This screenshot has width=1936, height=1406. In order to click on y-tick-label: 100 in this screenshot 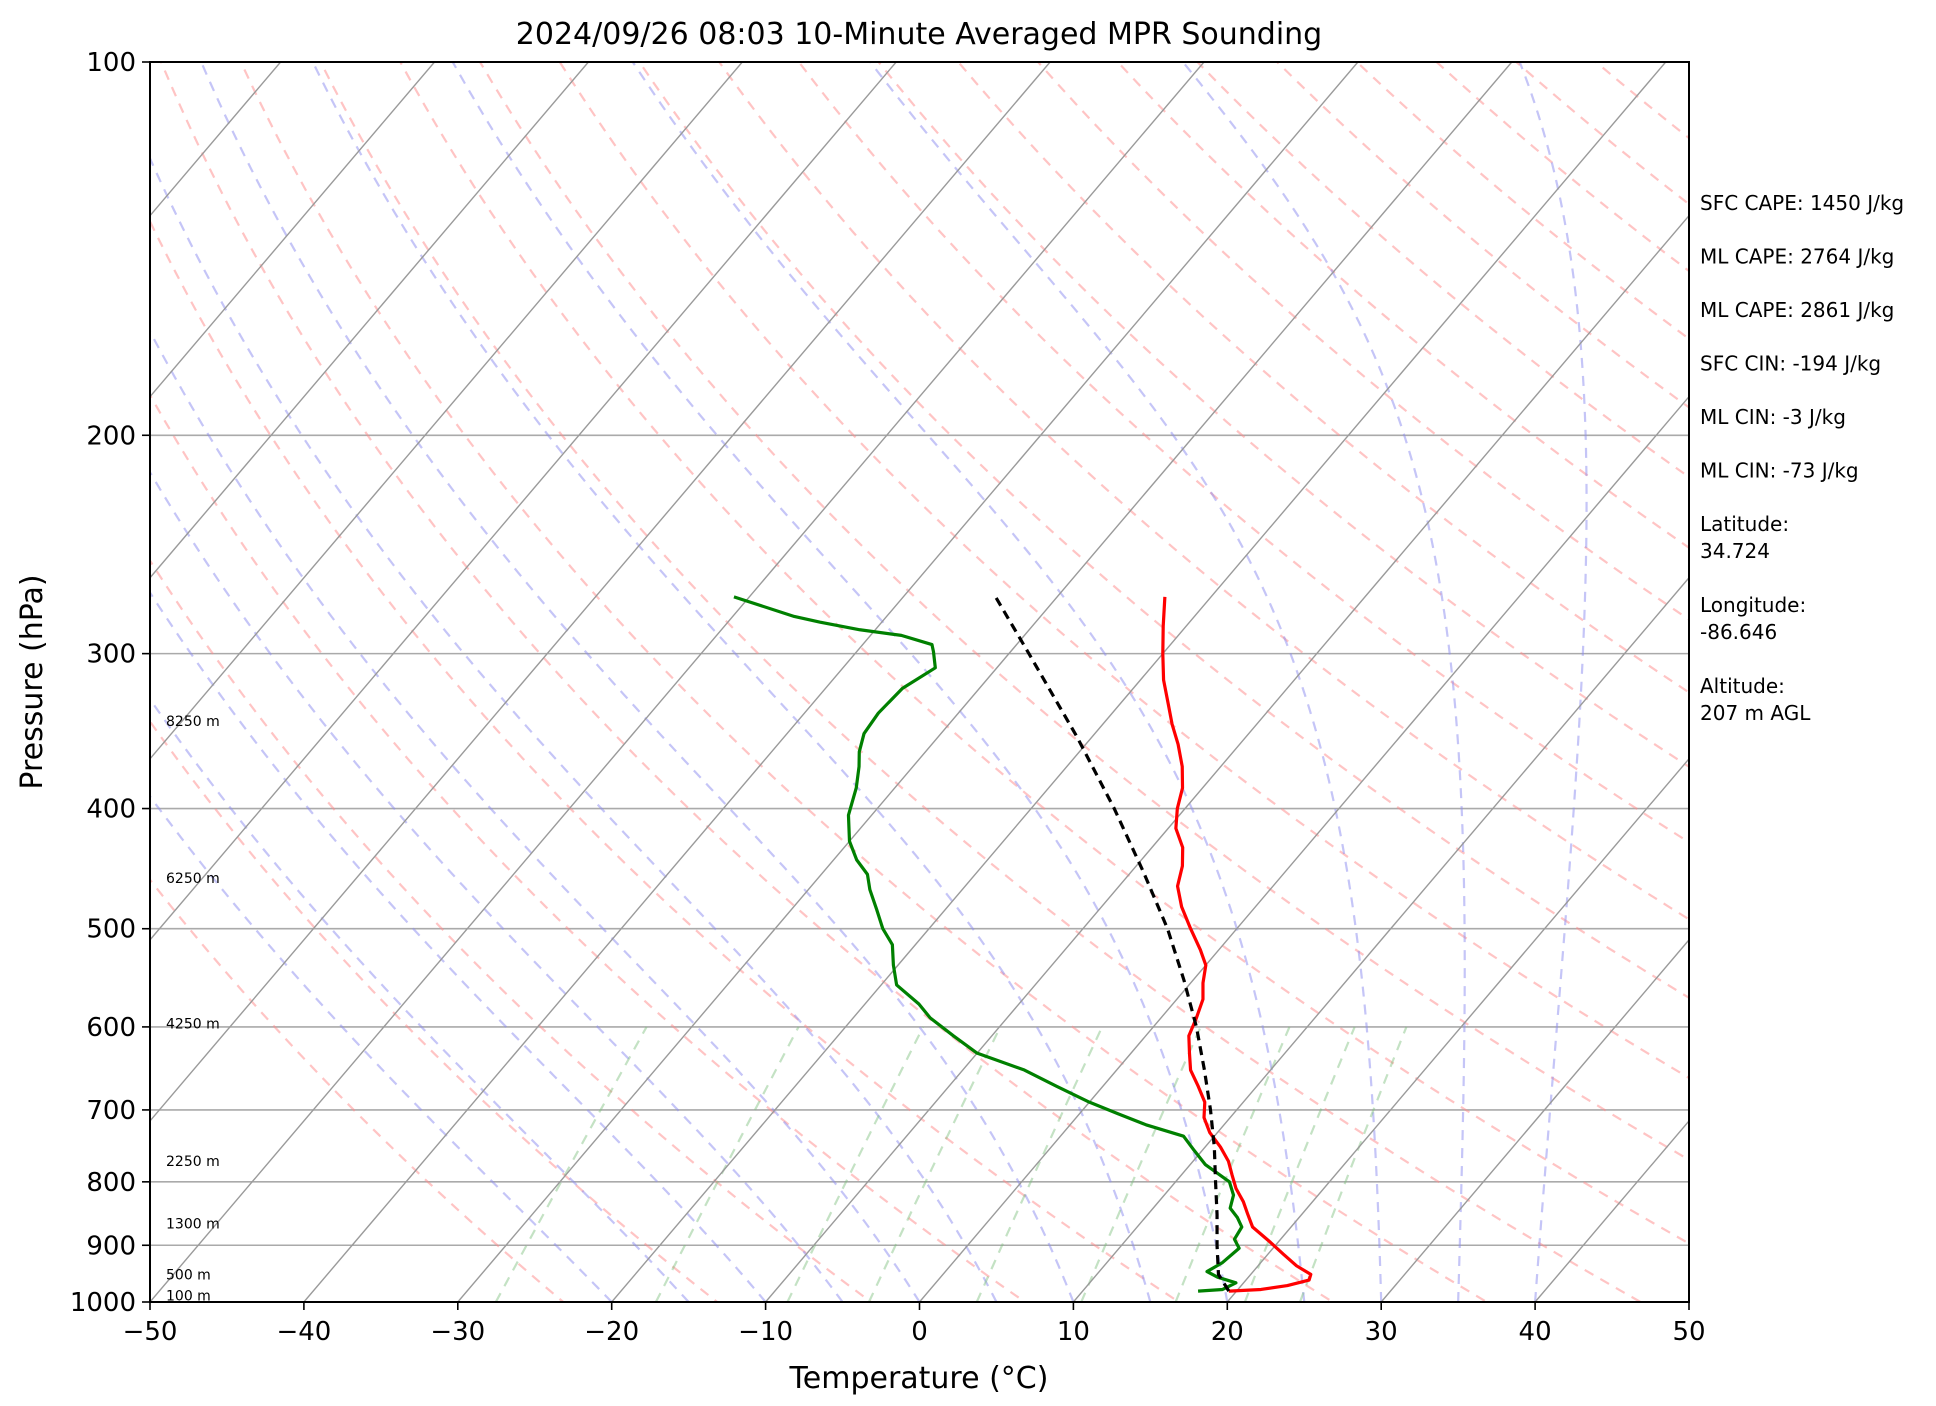, I will do `click(111, 63)`.